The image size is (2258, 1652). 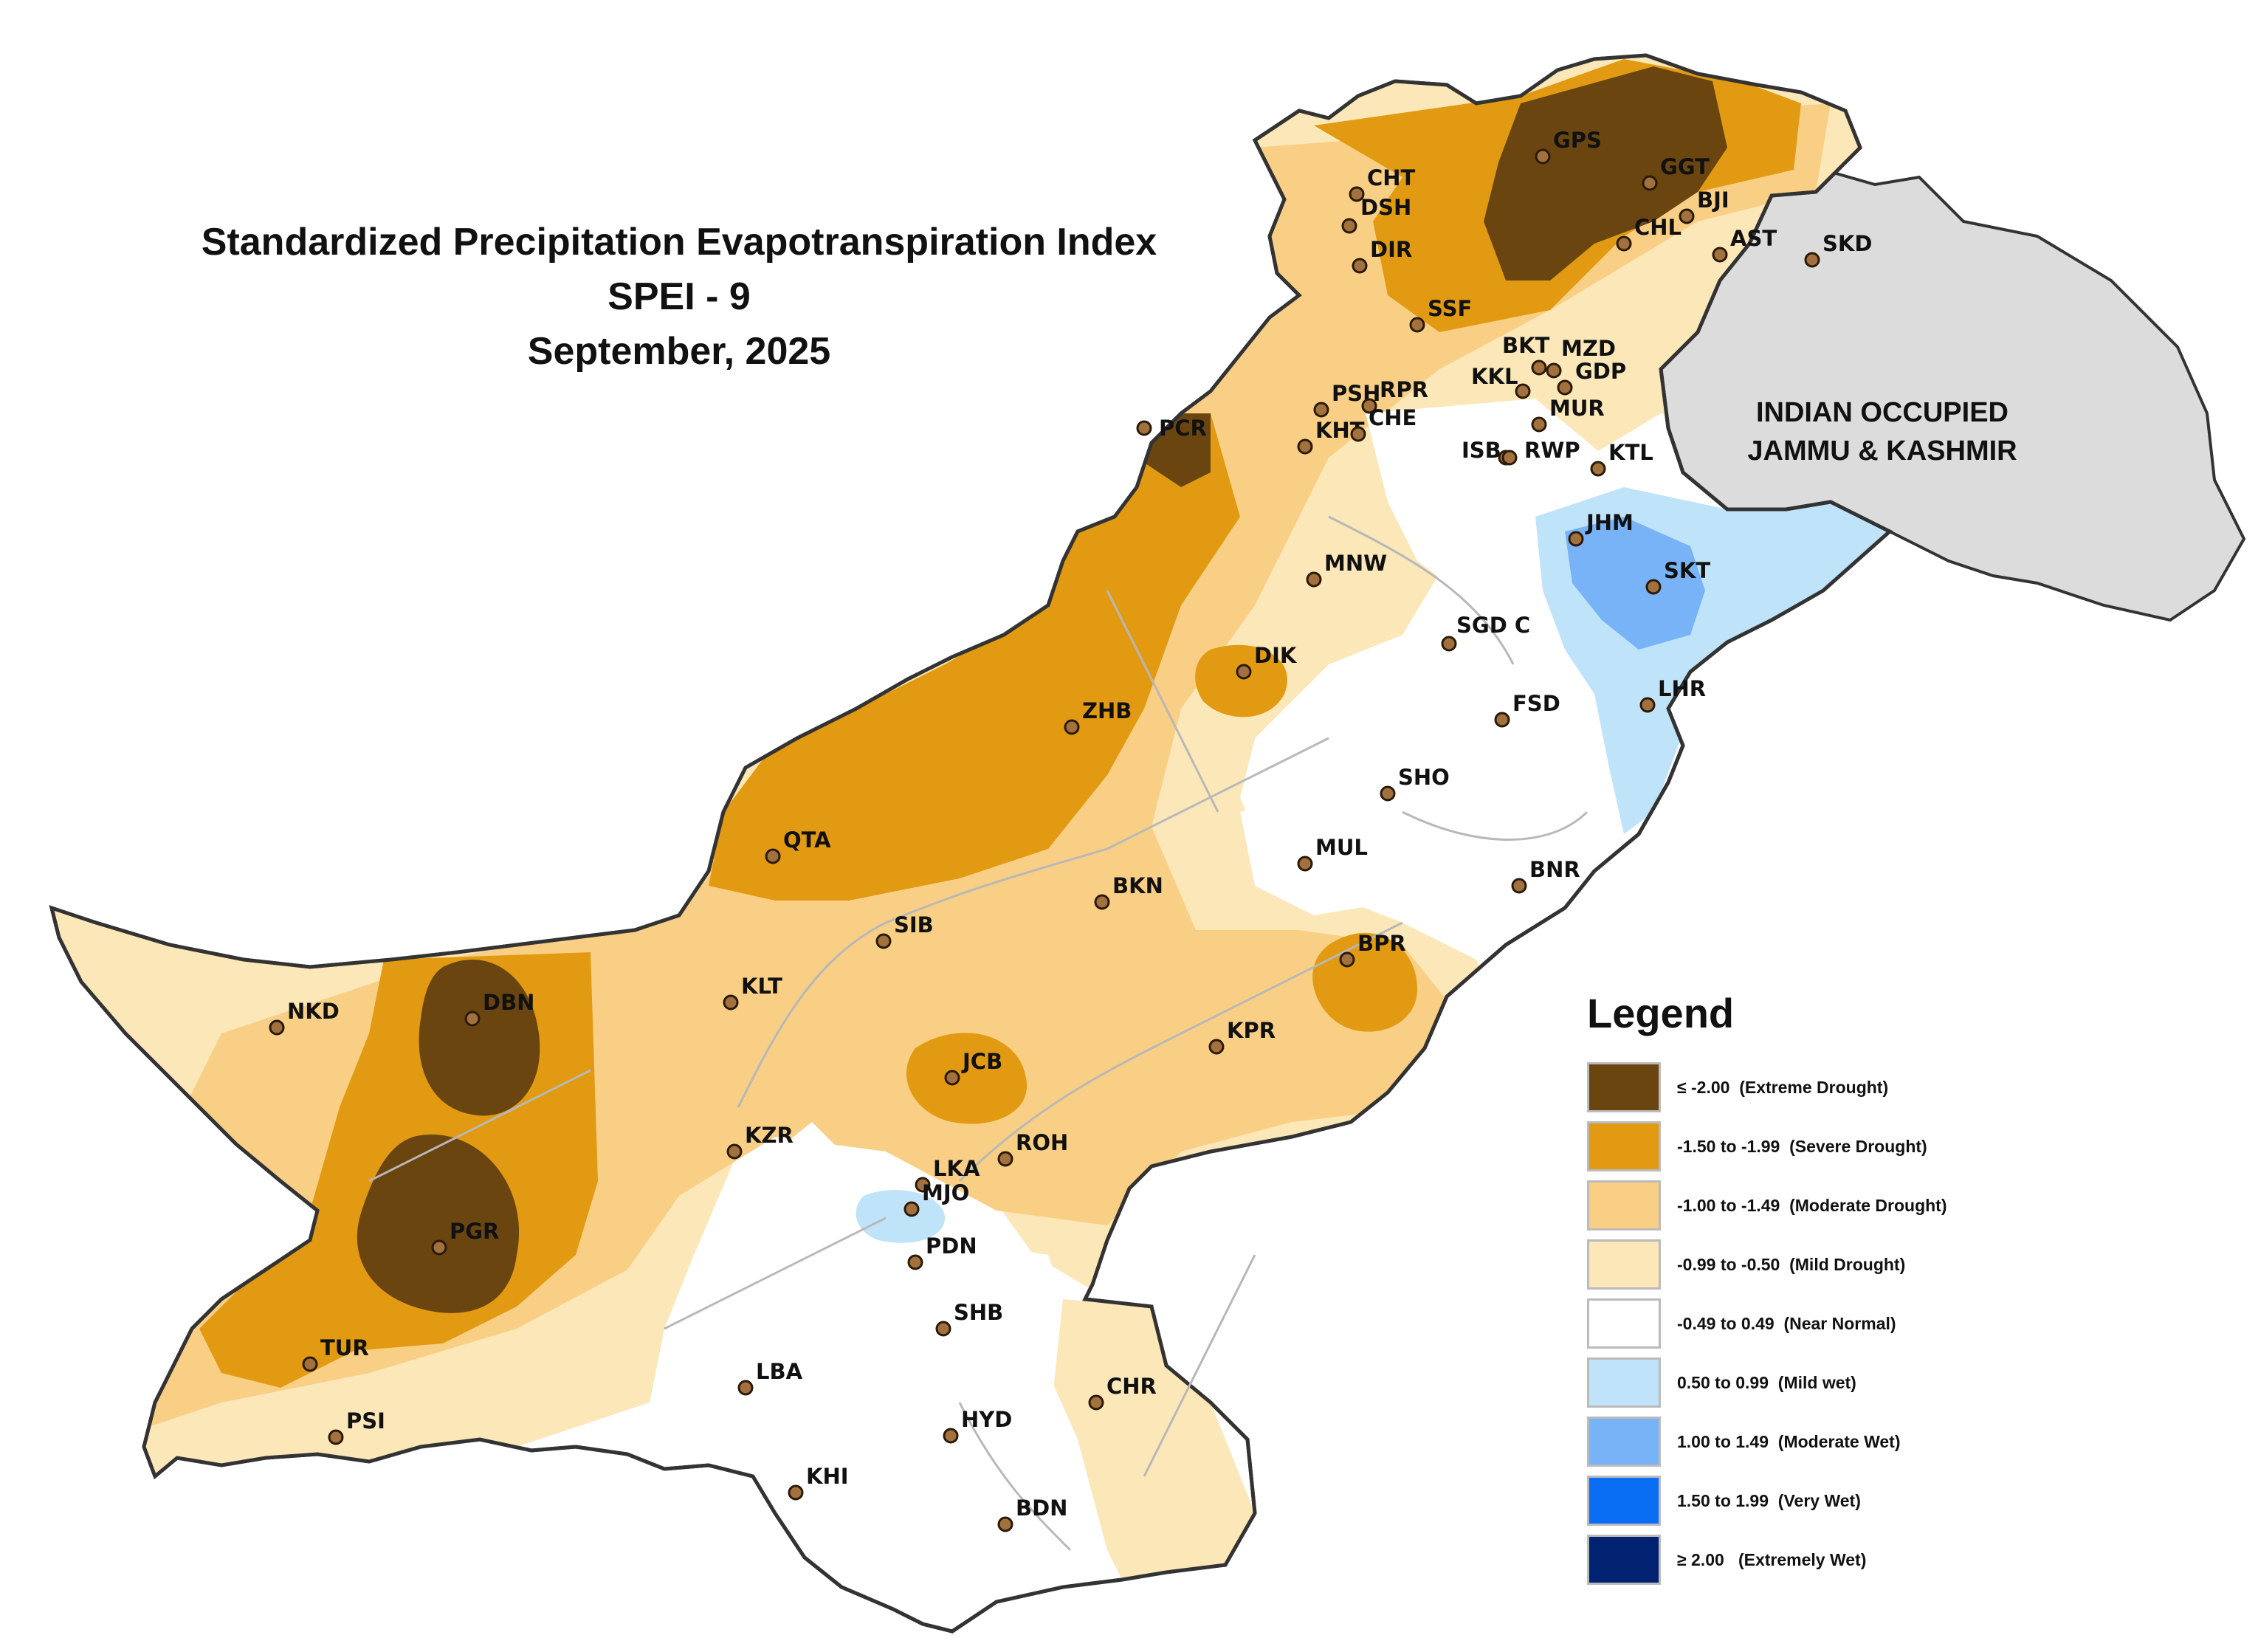 I want to click on legend-label: 0.50 to 0.99 (Mild wet), so click(x=1766, y=1382).